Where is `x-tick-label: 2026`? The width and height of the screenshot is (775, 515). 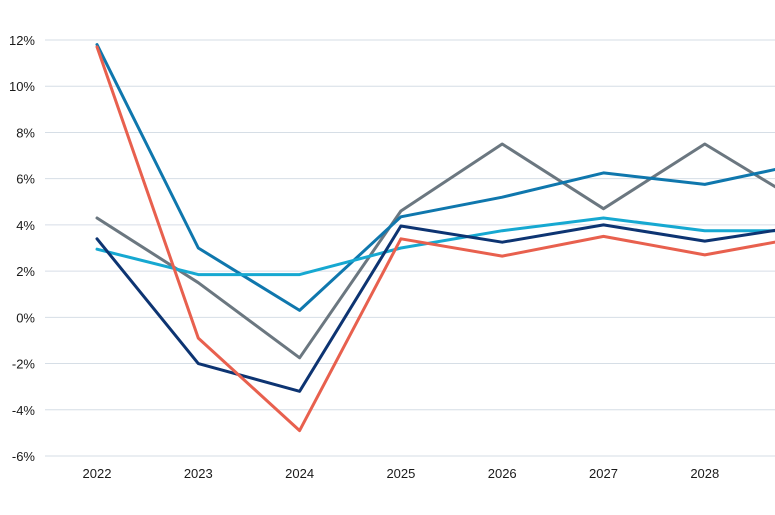 x-tick-label: 2026 is located at coordinates (502, 473).